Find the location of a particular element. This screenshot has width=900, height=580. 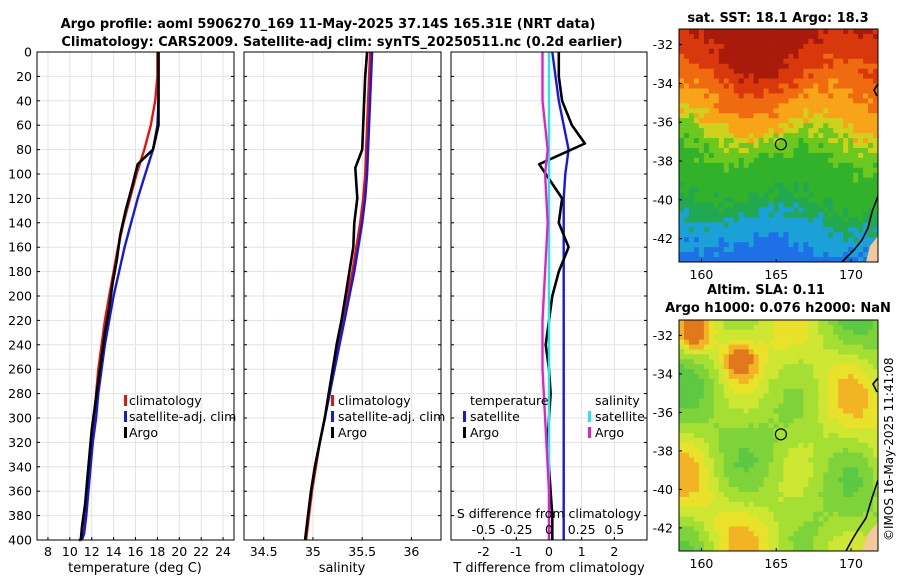

x-tick-label: 22 is located at coordinates (201, 551).